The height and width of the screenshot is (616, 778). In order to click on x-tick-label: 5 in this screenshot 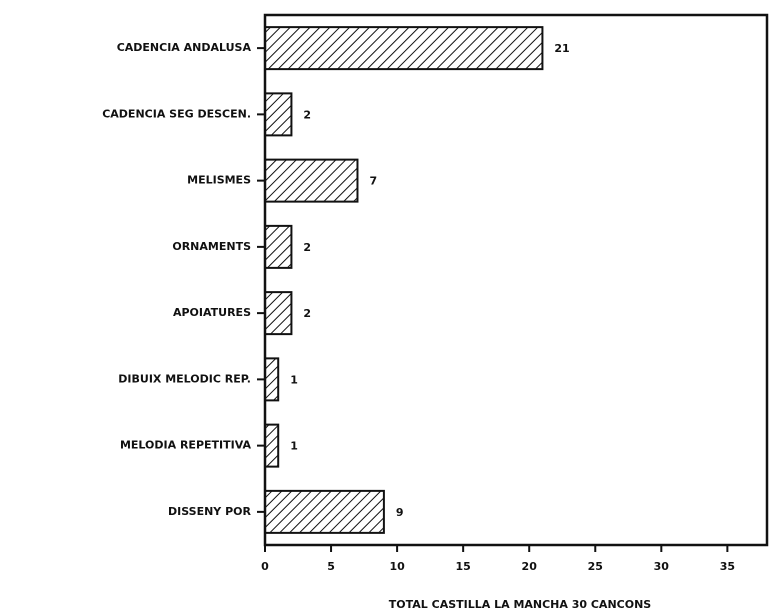, I will do `click(331, 566)`.